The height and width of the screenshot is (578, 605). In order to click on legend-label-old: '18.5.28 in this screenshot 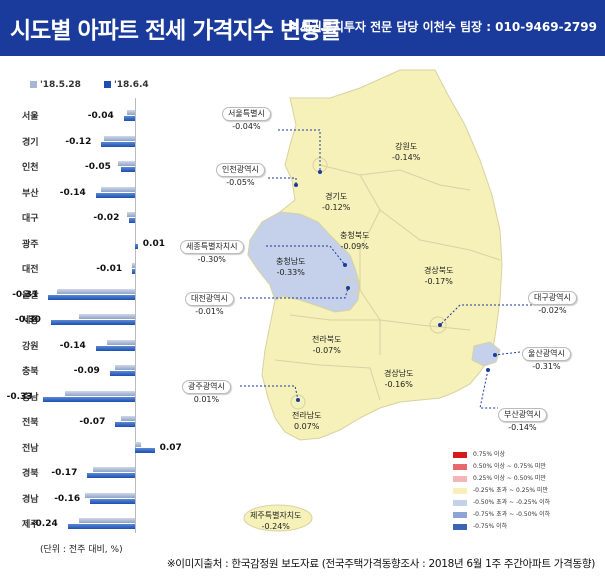, I will do `click(60, 85)`.